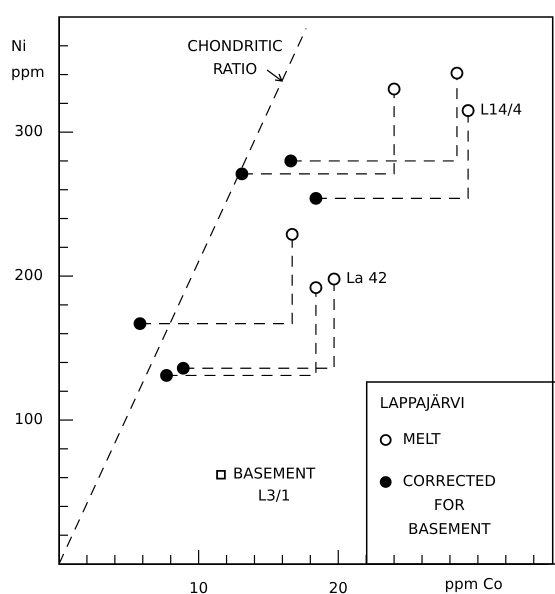 This screenshot has height=594, width=555. Describe the element at coordinates (422, 403) in the screenshot. I see `legend-title: LAPPAJÄRVI` at that location.